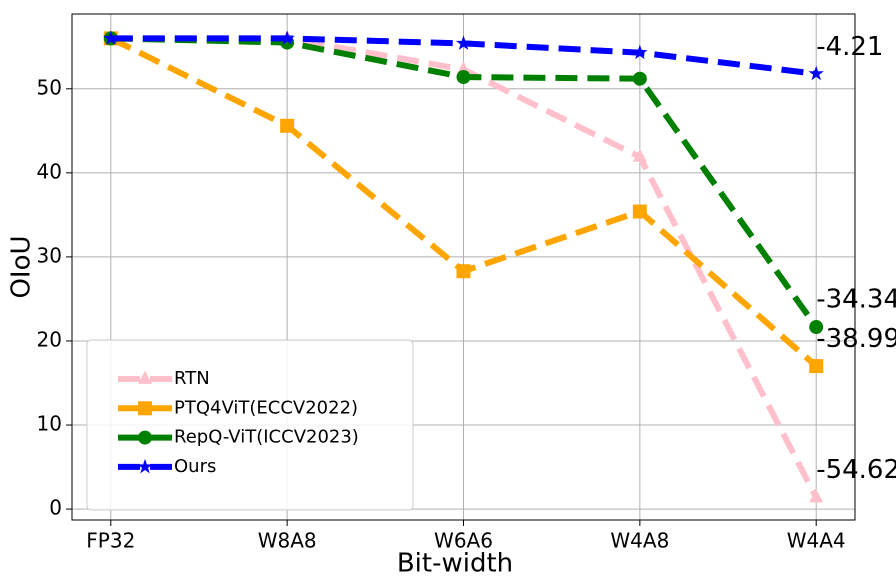 This screenshot has width=896, height=578. I want to click on x-tick-label: FP32, so click(110, 541).